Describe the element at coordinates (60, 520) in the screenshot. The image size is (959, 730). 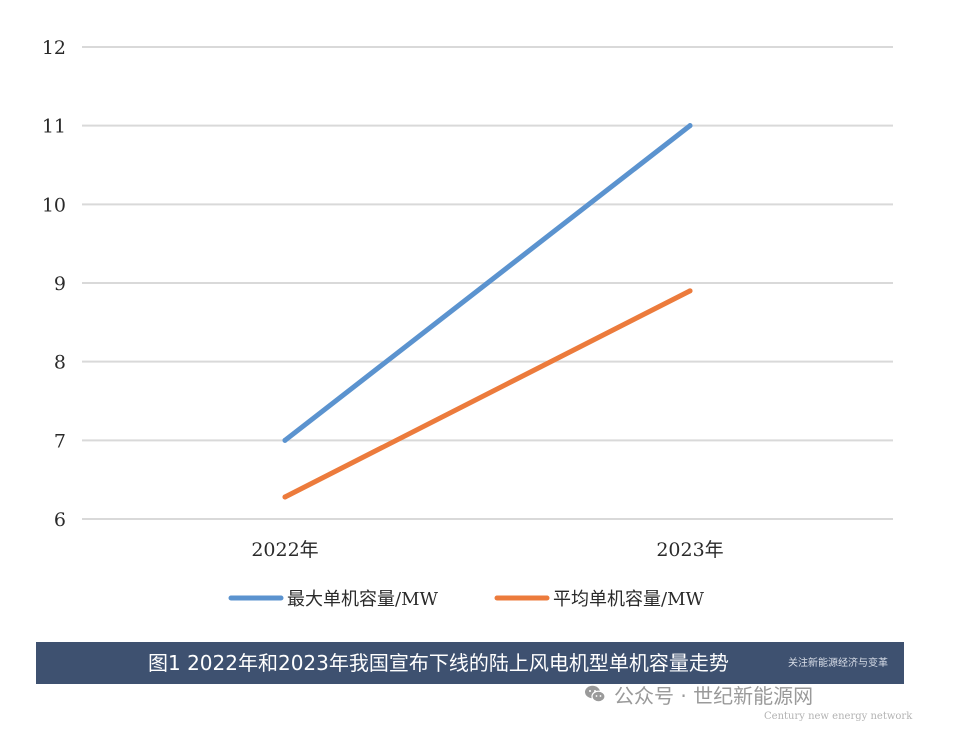
I see `y-tick-label: 6` at that location.